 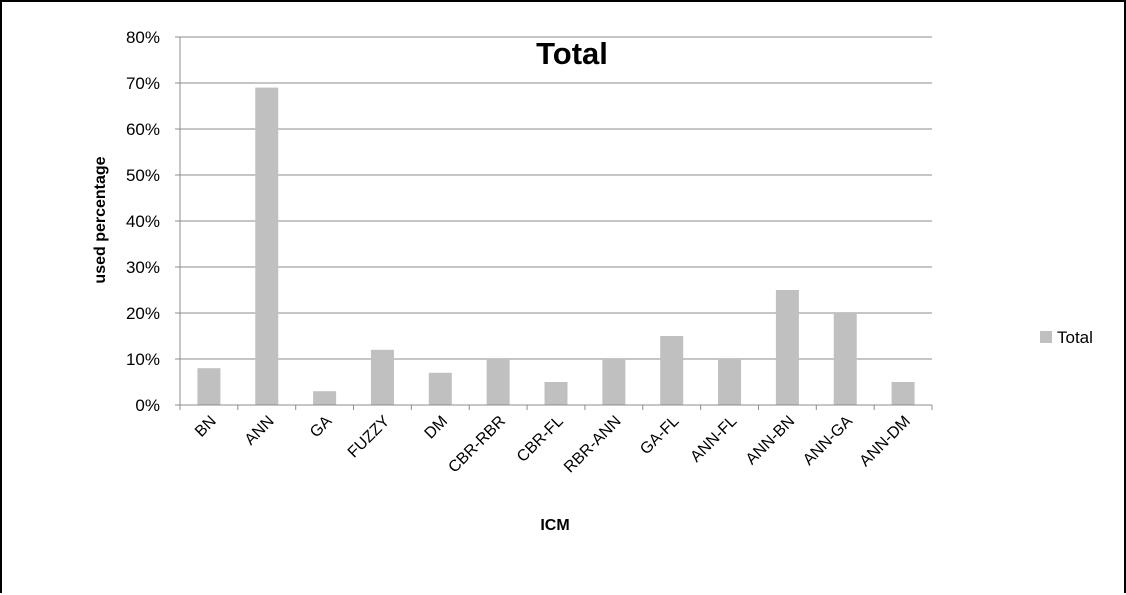 I want to click on bar-cbr-rbr, so click(x=498, y=382).